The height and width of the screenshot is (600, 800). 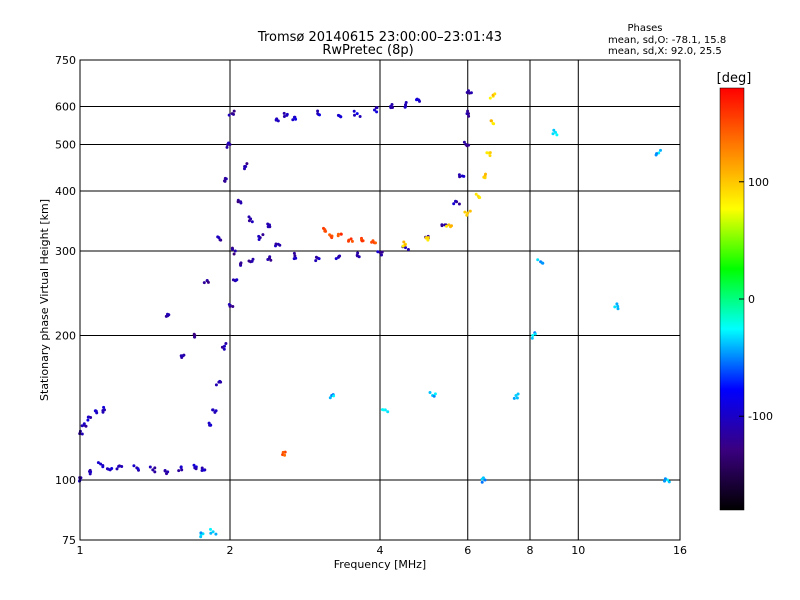 What do you see at coordinates (347, 110) in the screenshot?
I see `series-o-mode-upper-multiple-` at bounding box center [347, 110].